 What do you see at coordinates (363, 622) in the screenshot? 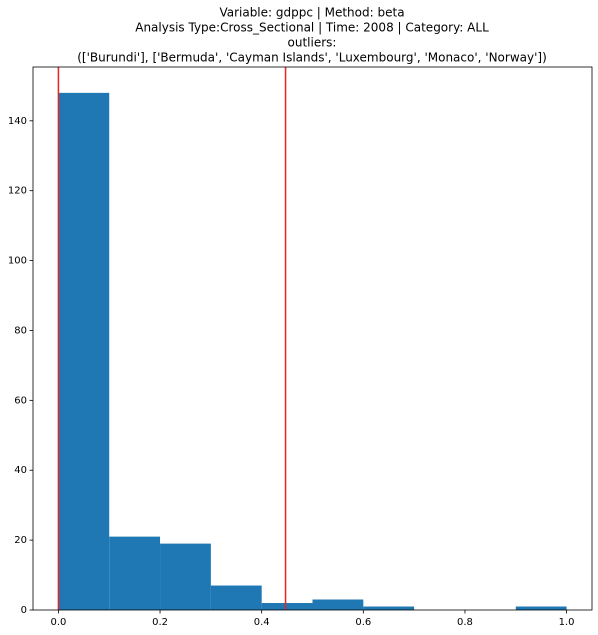
I see `x-tick-label: 0.6` at bounding box center [363, 622].